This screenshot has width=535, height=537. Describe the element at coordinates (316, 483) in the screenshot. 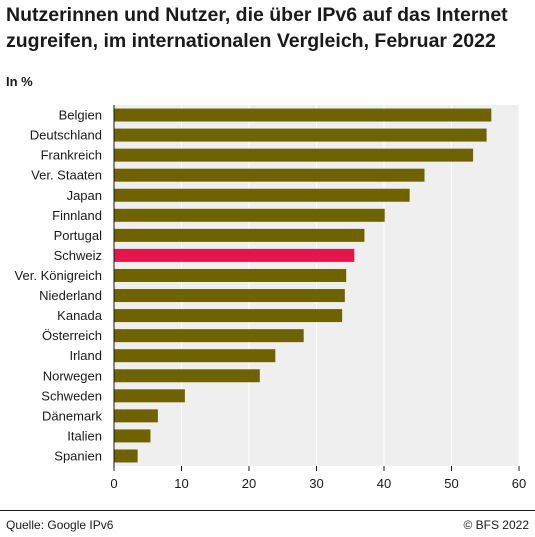

I see `x-tick-label: 30` at that location.